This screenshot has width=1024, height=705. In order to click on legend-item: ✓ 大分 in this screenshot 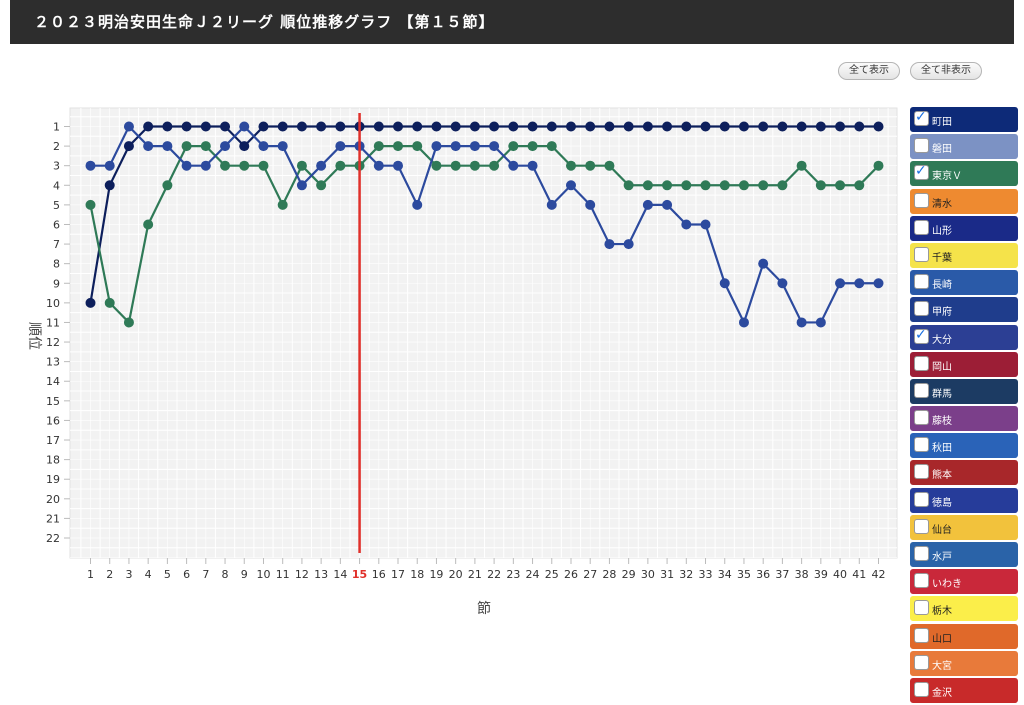, I will do `click(964, 337)`.